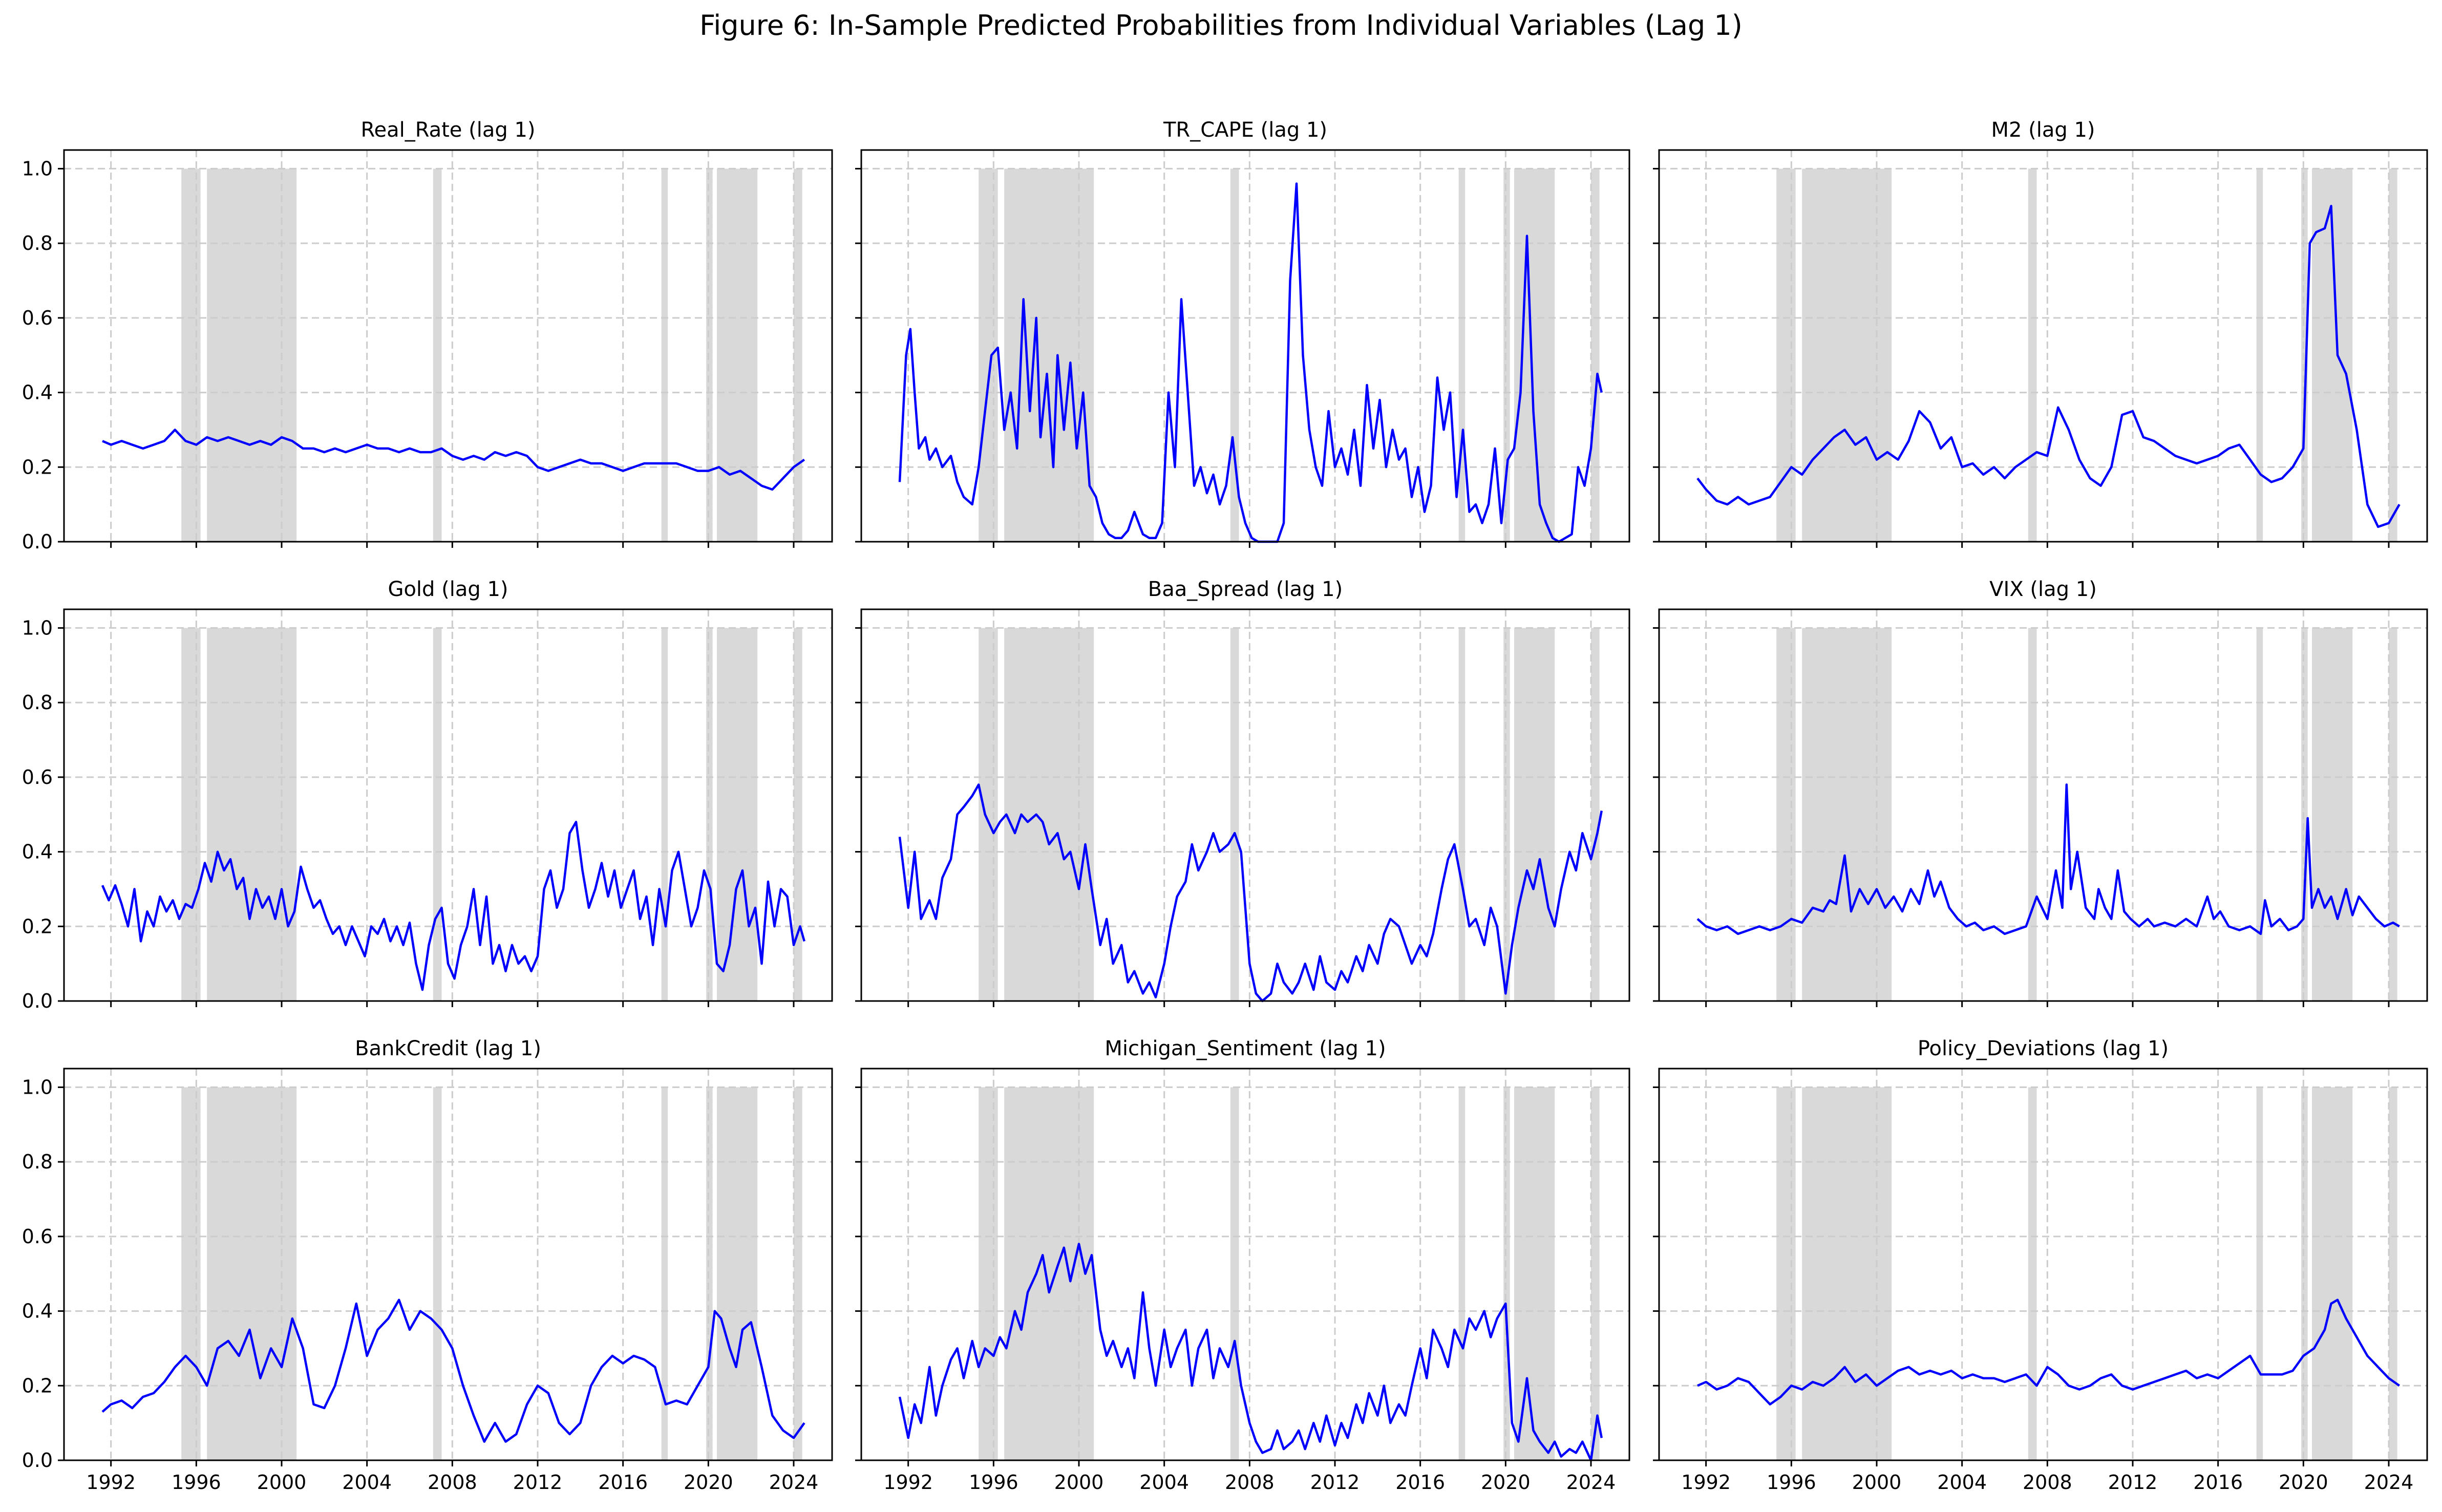 The image size is (2442, 1512). I want to click on subplot-title: Gold (lag 1), so click(448, 589).